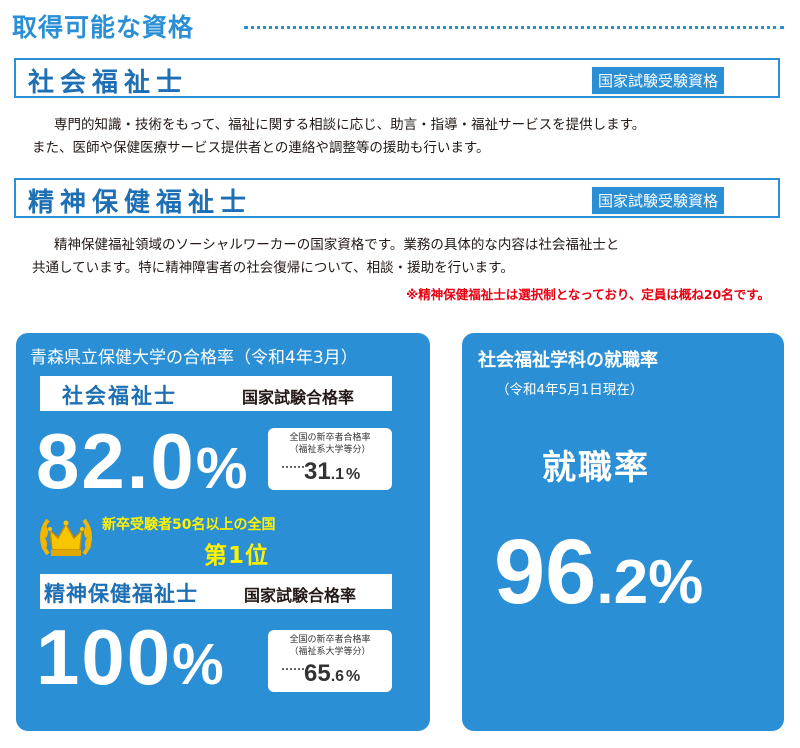 The height and width of the screenshot is (748, 800). I want to click on employment-rate: 96.2%, so click(598, 572).